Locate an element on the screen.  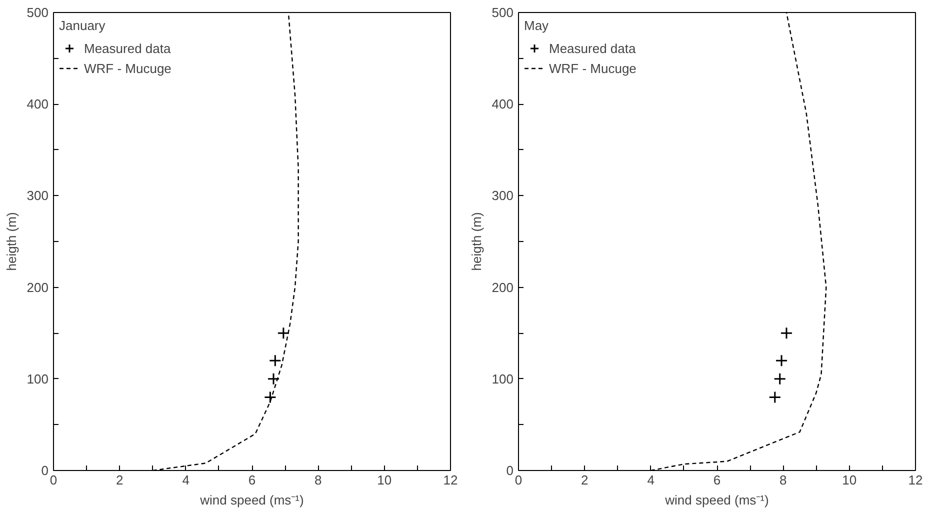
legend-title: January is located at coordinates (82, 25).